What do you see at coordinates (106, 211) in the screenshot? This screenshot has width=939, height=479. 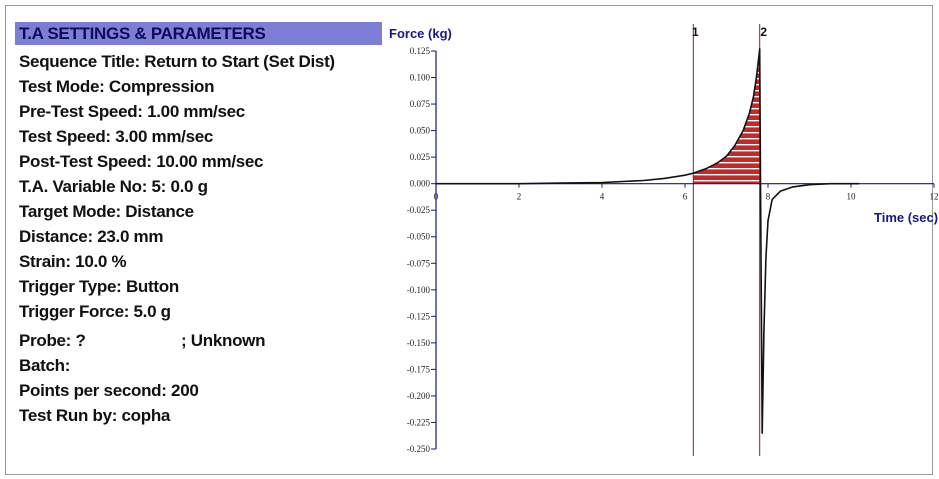 I see `setting-target-mode: Target Mode: Distance` at bounding box center [106, 211].